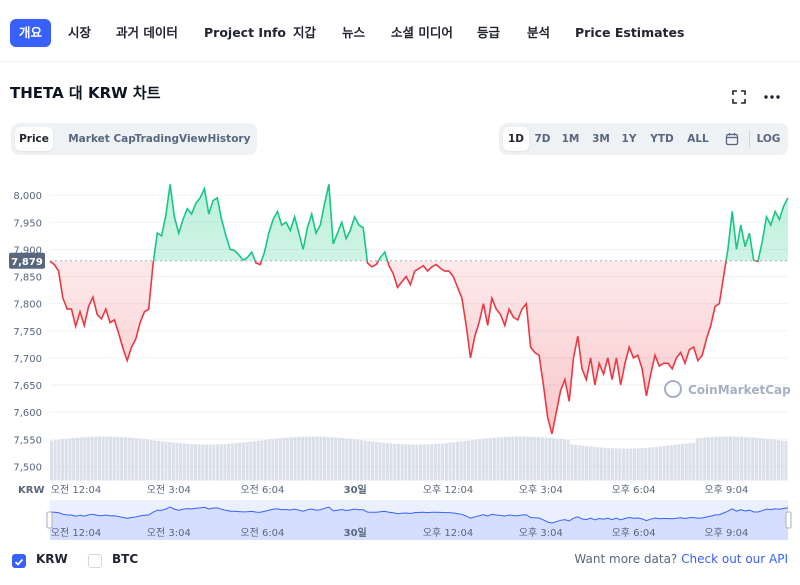 This screenshot has width=800, height=585. Describe the element at coordinates (102, 139) in the screenshot. I see `view-tab-1: Market Cap` at that location.